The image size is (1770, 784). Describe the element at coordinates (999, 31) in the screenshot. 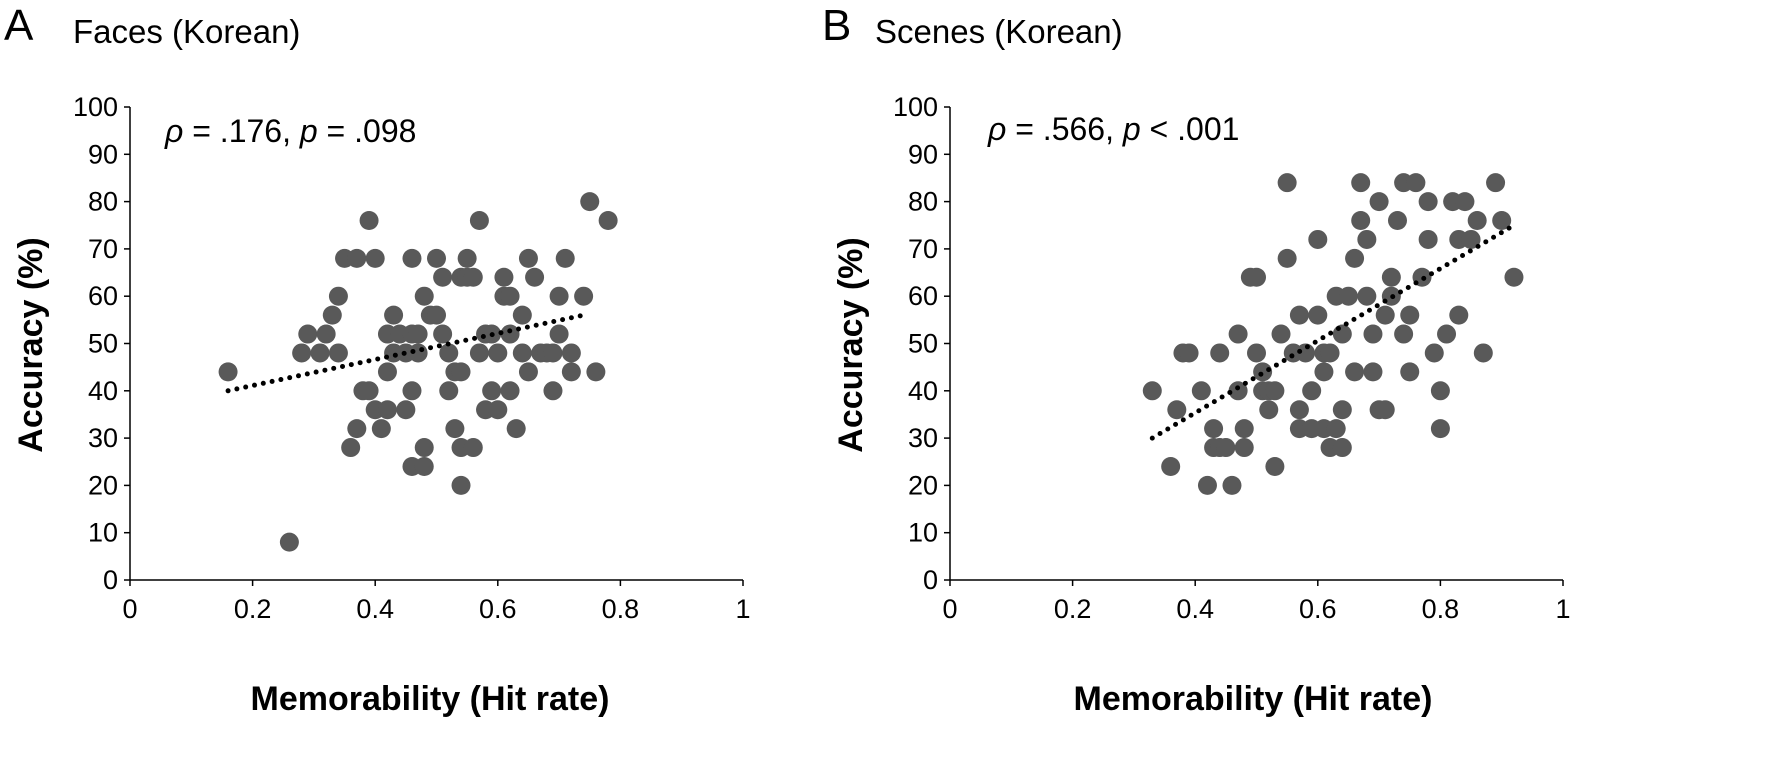

I see `chart-title: Scenes (Korean)` at that location.